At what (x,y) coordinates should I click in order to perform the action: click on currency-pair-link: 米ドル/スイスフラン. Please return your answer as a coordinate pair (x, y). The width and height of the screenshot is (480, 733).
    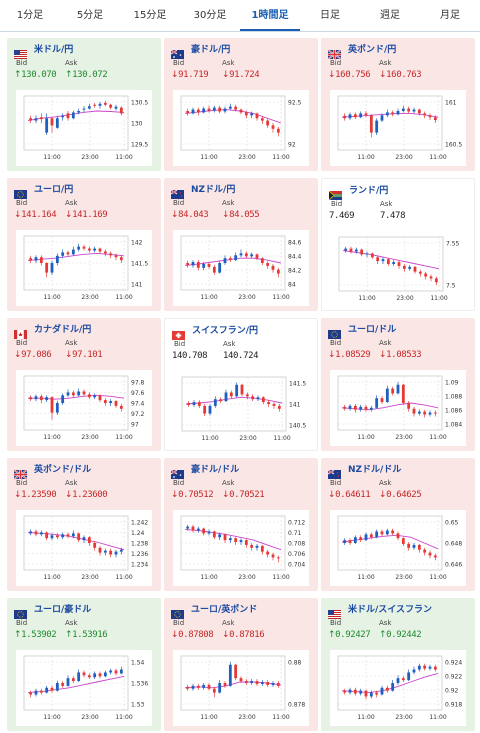
    Looking at the image, I should click on (390, 609).